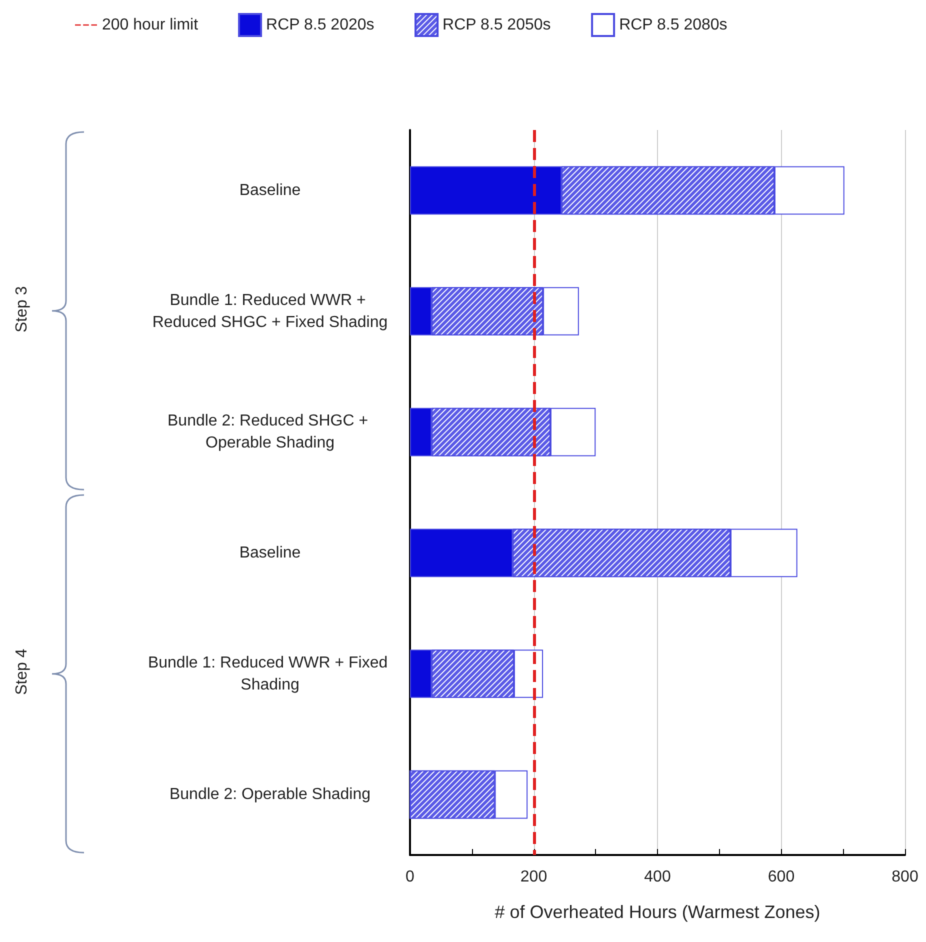  I want to click on y-tick-label: Bundle 2: Reduced SHGC + Operable Shading, so click(270, 432).